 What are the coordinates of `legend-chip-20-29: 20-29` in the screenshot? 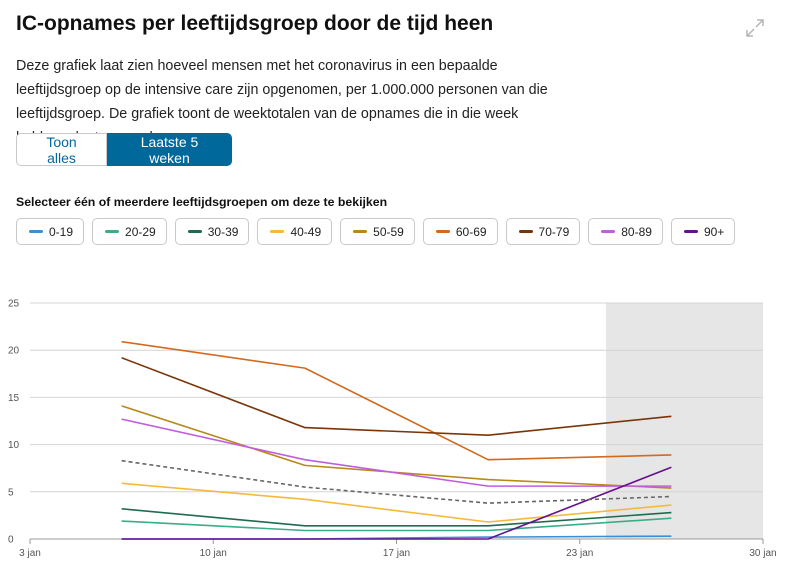 It's located at (129, 231).